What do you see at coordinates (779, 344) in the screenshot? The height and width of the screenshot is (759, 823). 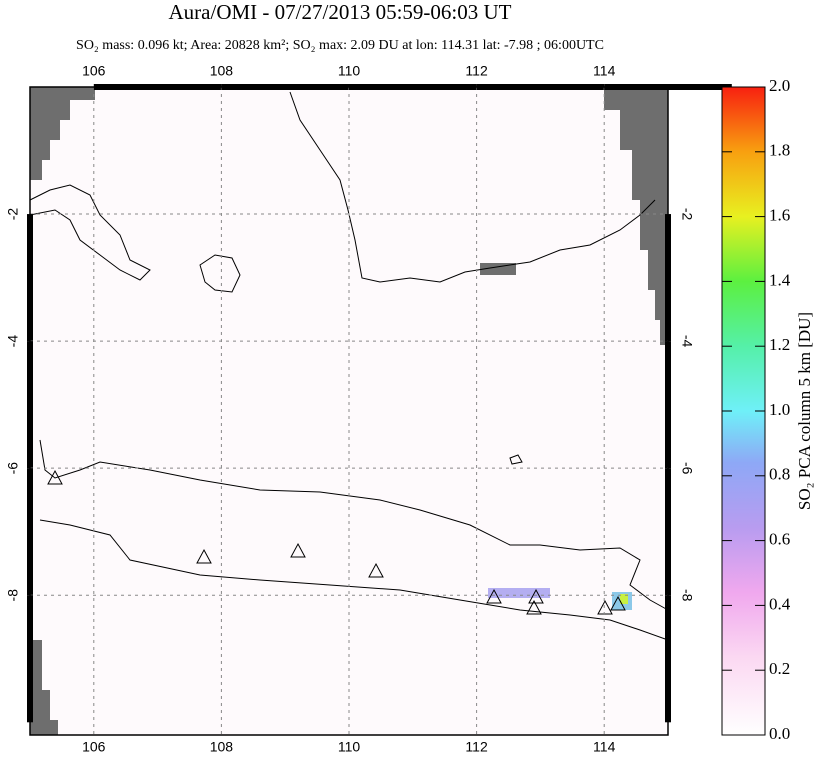 I see `colorbar-tick-label: 1.2` at bounding box center [779, 344].